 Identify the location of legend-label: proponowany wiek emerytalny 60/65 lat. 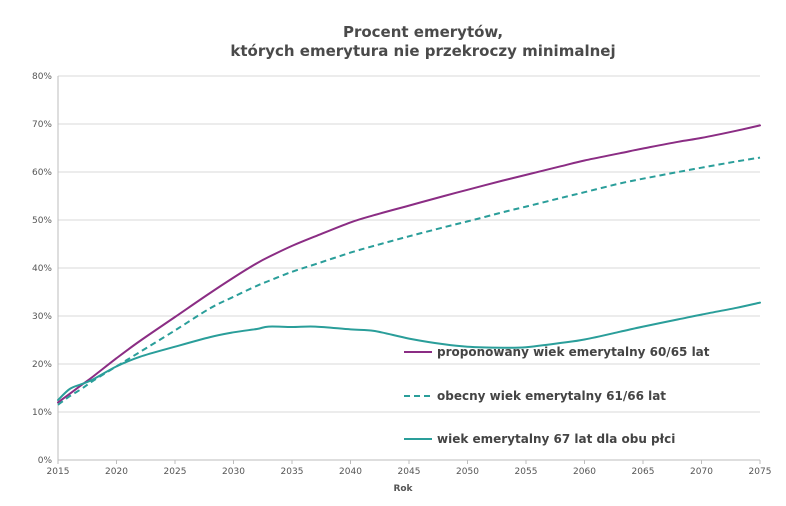
(573, 352).